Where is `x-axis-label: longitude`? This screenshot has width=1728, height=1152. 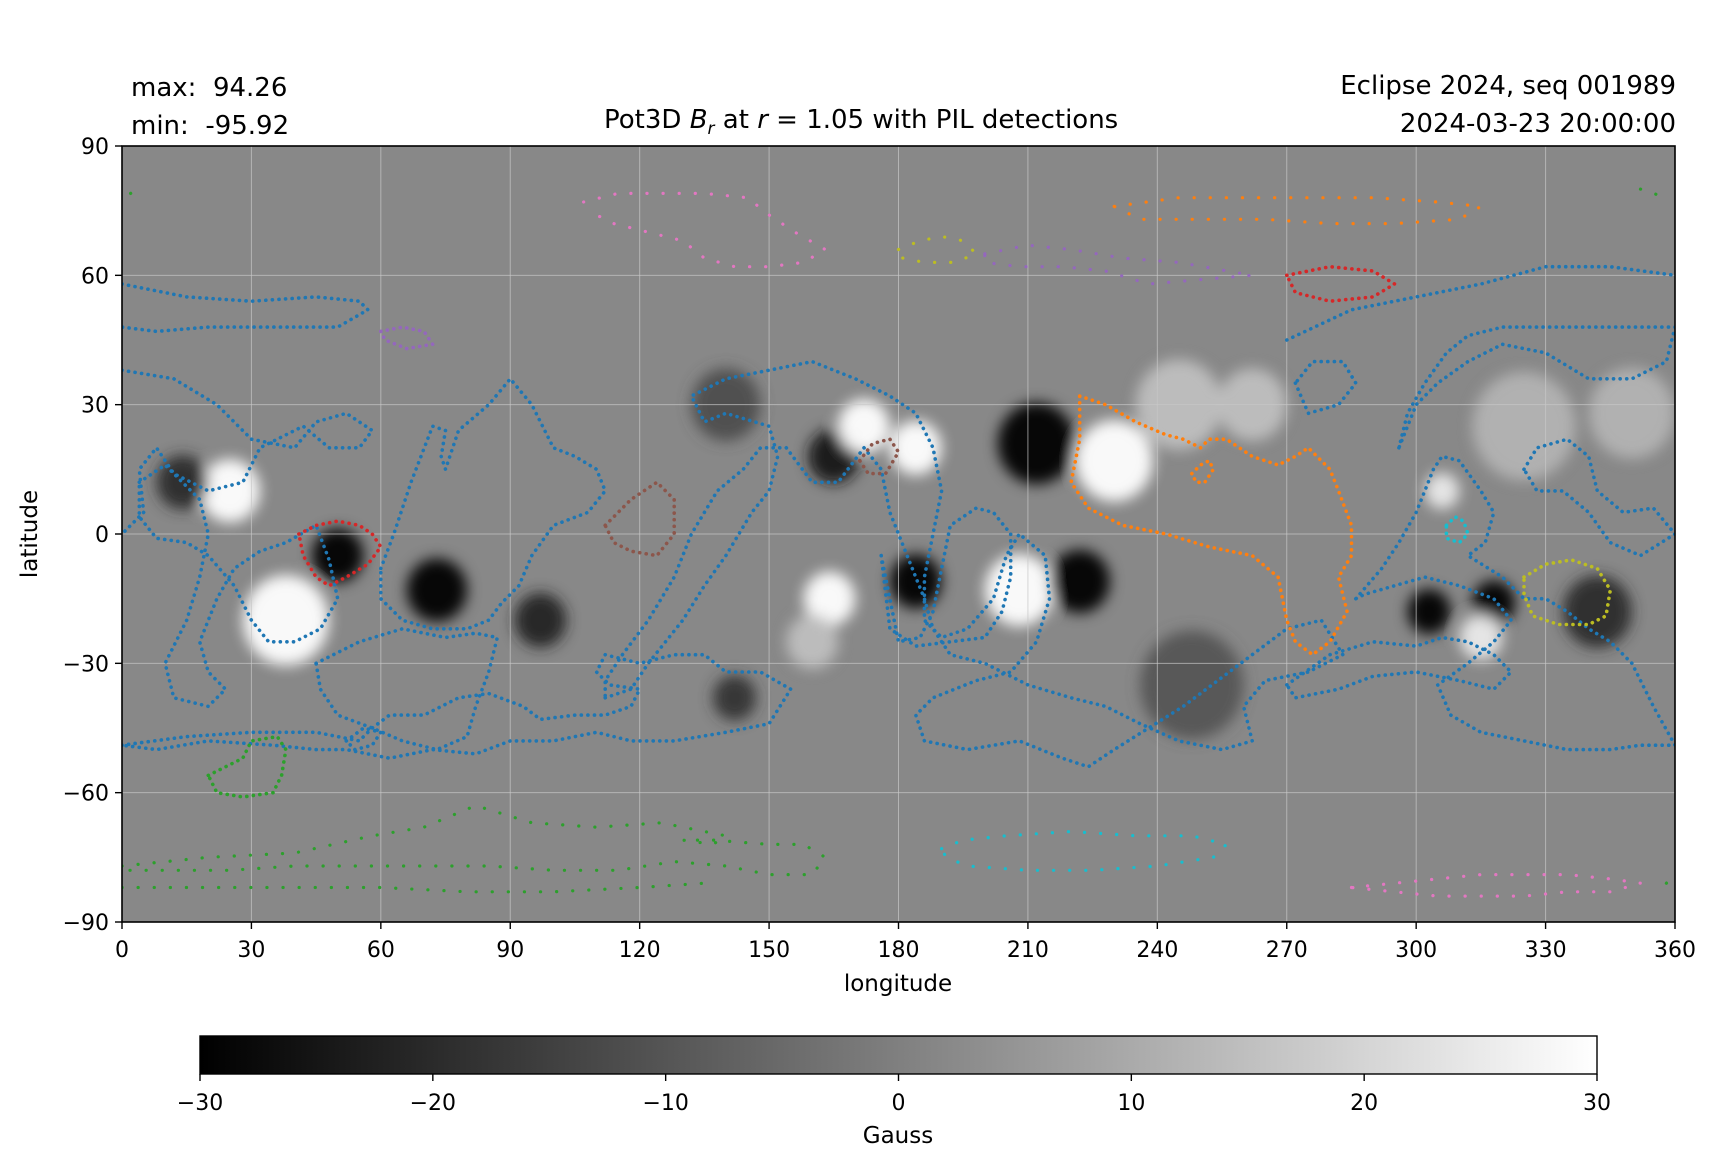 x-axis-label: longitude is located at coordinates (898, 984).